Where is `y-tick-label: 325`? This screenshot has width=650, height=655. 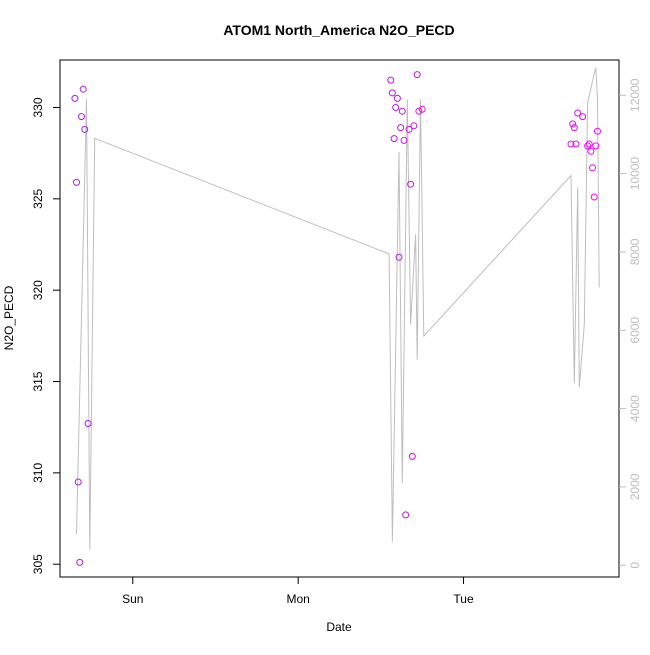 y-tick-label: 325 is located at coordinates (38, 199).